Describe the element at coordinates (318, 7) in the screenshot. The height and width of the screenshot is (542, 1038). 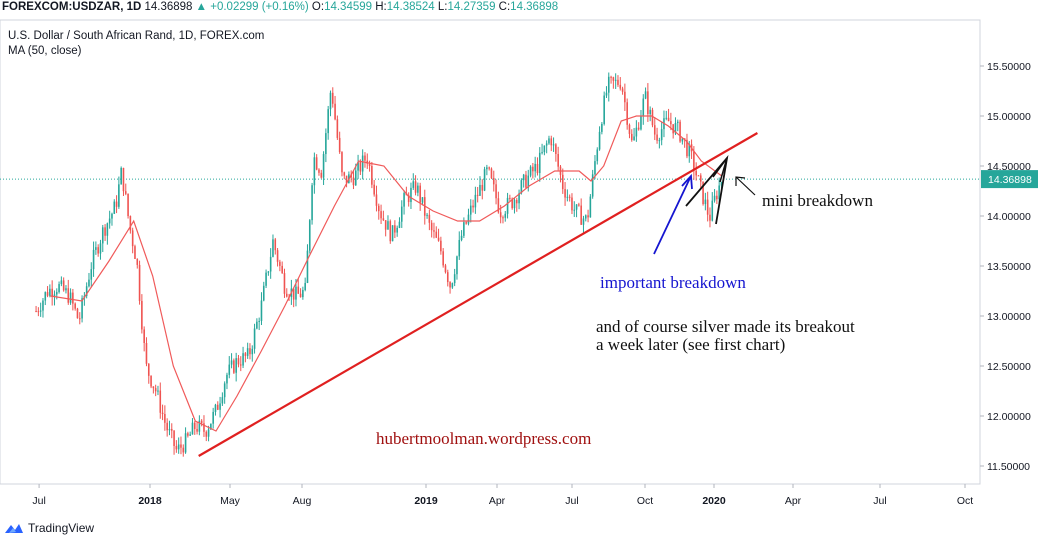
I see `open-label: O:` at that location.